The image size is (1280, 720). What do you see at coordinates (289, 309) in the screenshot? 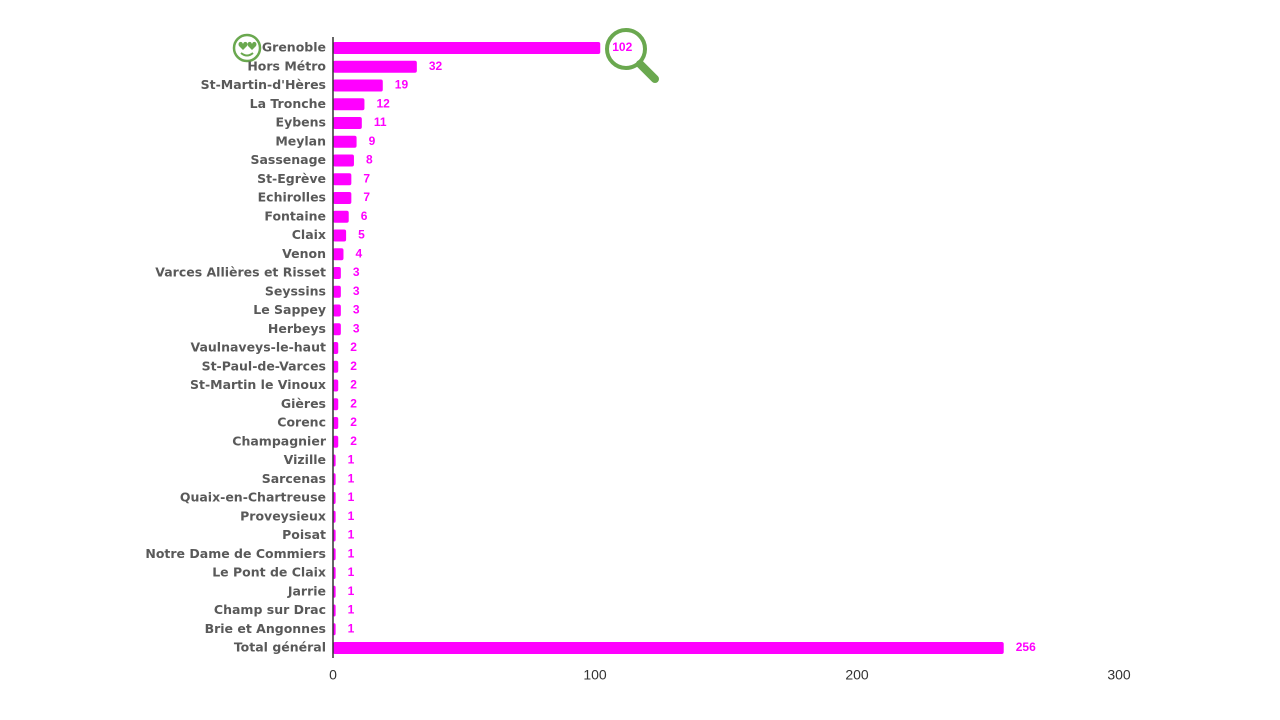
I see `y-tick-label: Le Sappey` at bounding box center [289, 309].